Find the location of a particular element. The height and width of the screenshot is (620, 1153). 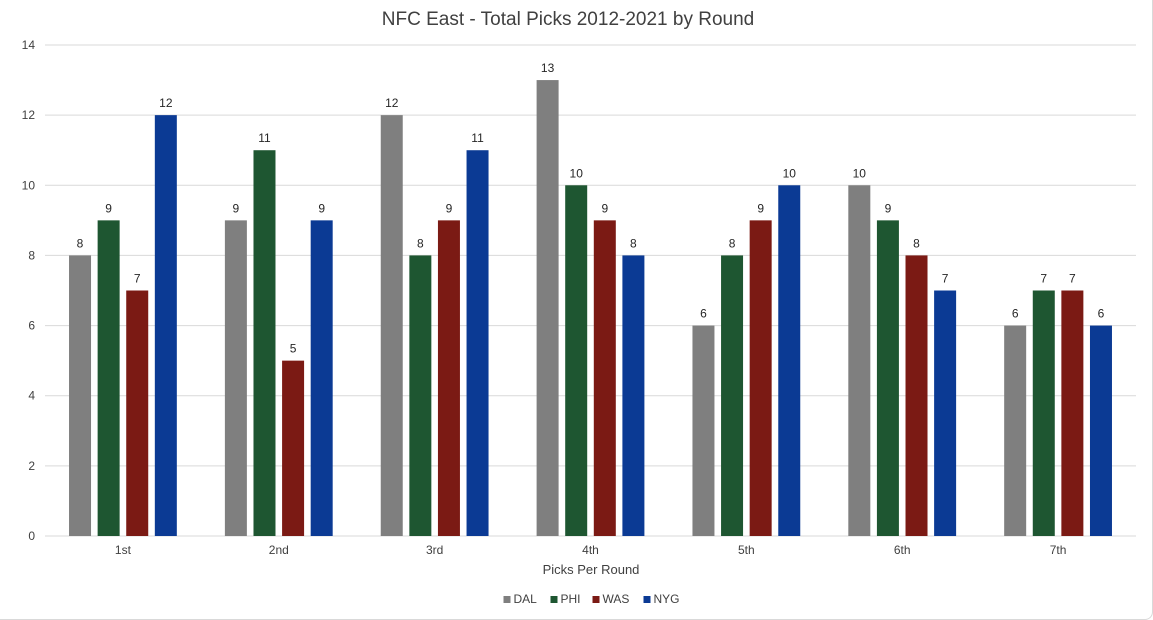

data-label: 5 is located at coordinates (293, 349).